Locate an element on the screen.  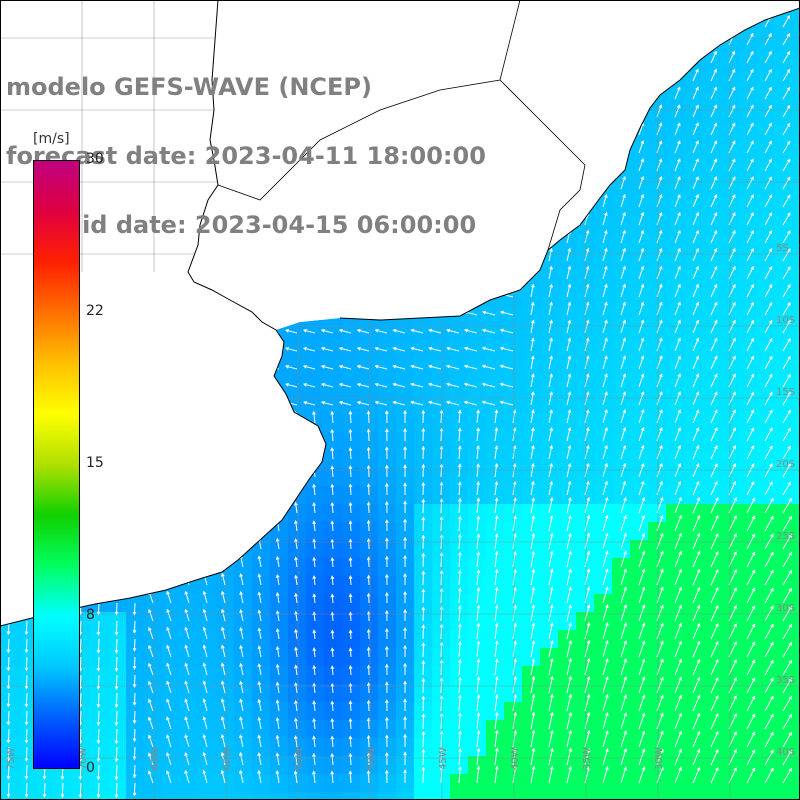
lon-label: 65W is located at coordinates (155, 758).